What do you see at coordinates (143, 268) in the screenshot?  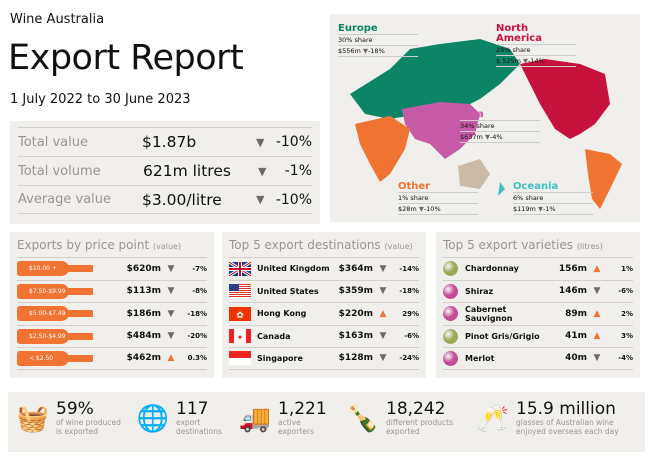 I see `row-value: $620m` at bounding box center [143, 268].